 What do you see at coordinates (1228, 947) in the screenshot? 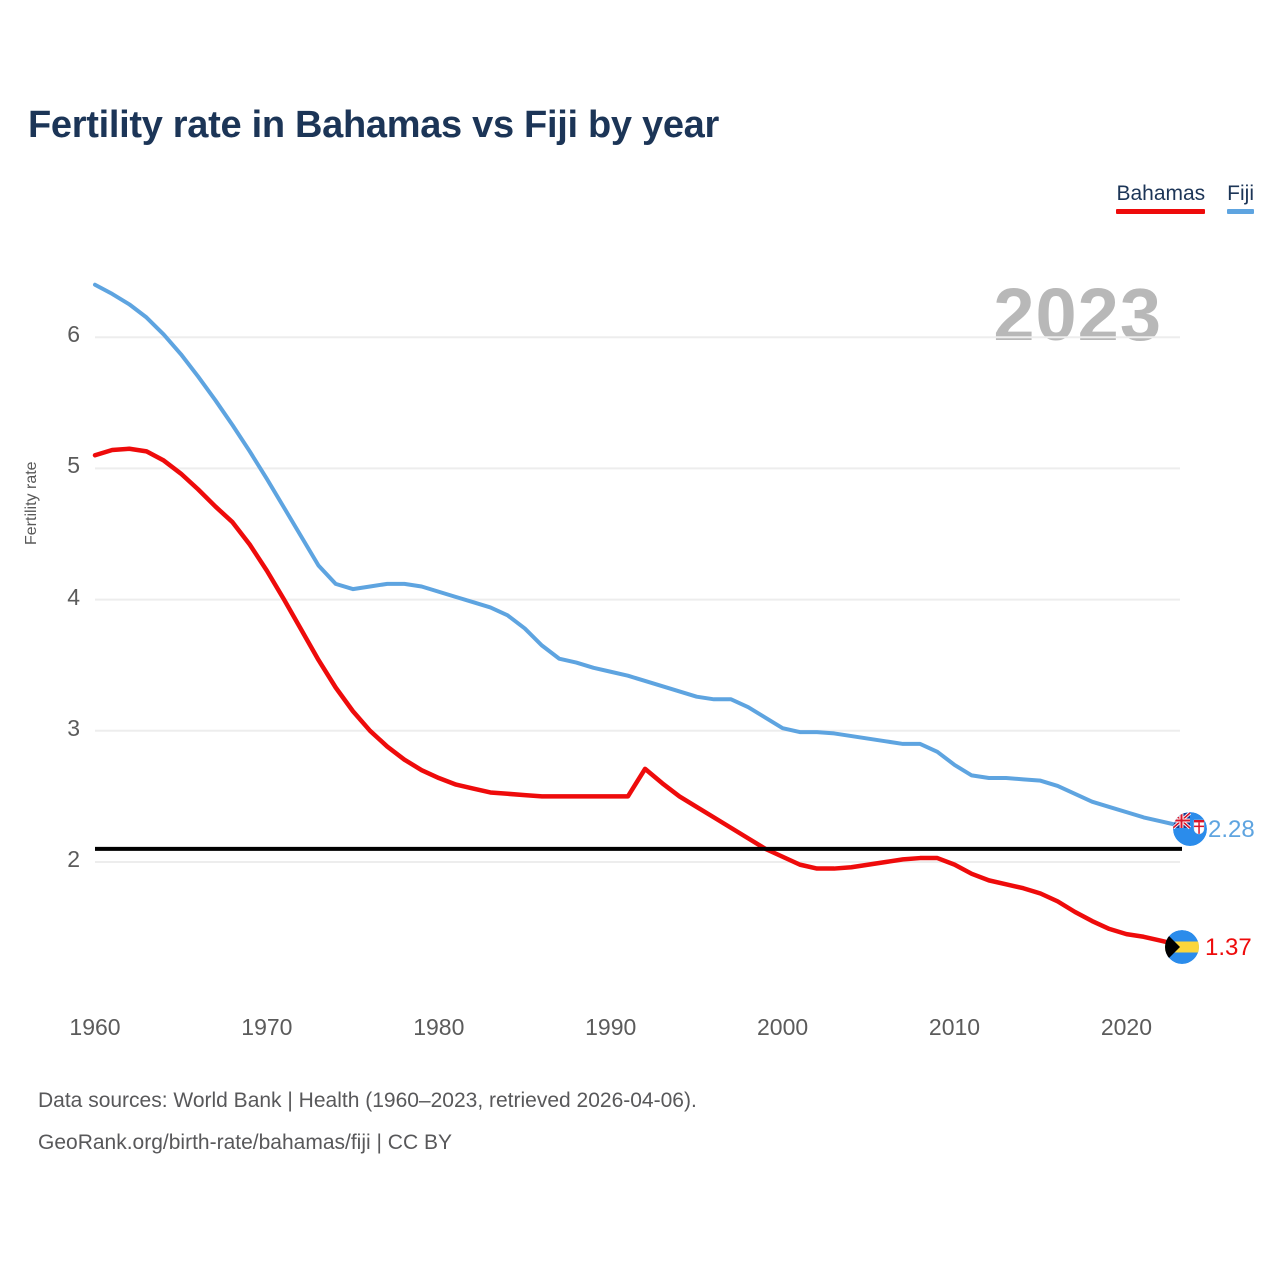
I see `endpoint-value-bahamas: 1.37` at bounding box center [1228, 947].